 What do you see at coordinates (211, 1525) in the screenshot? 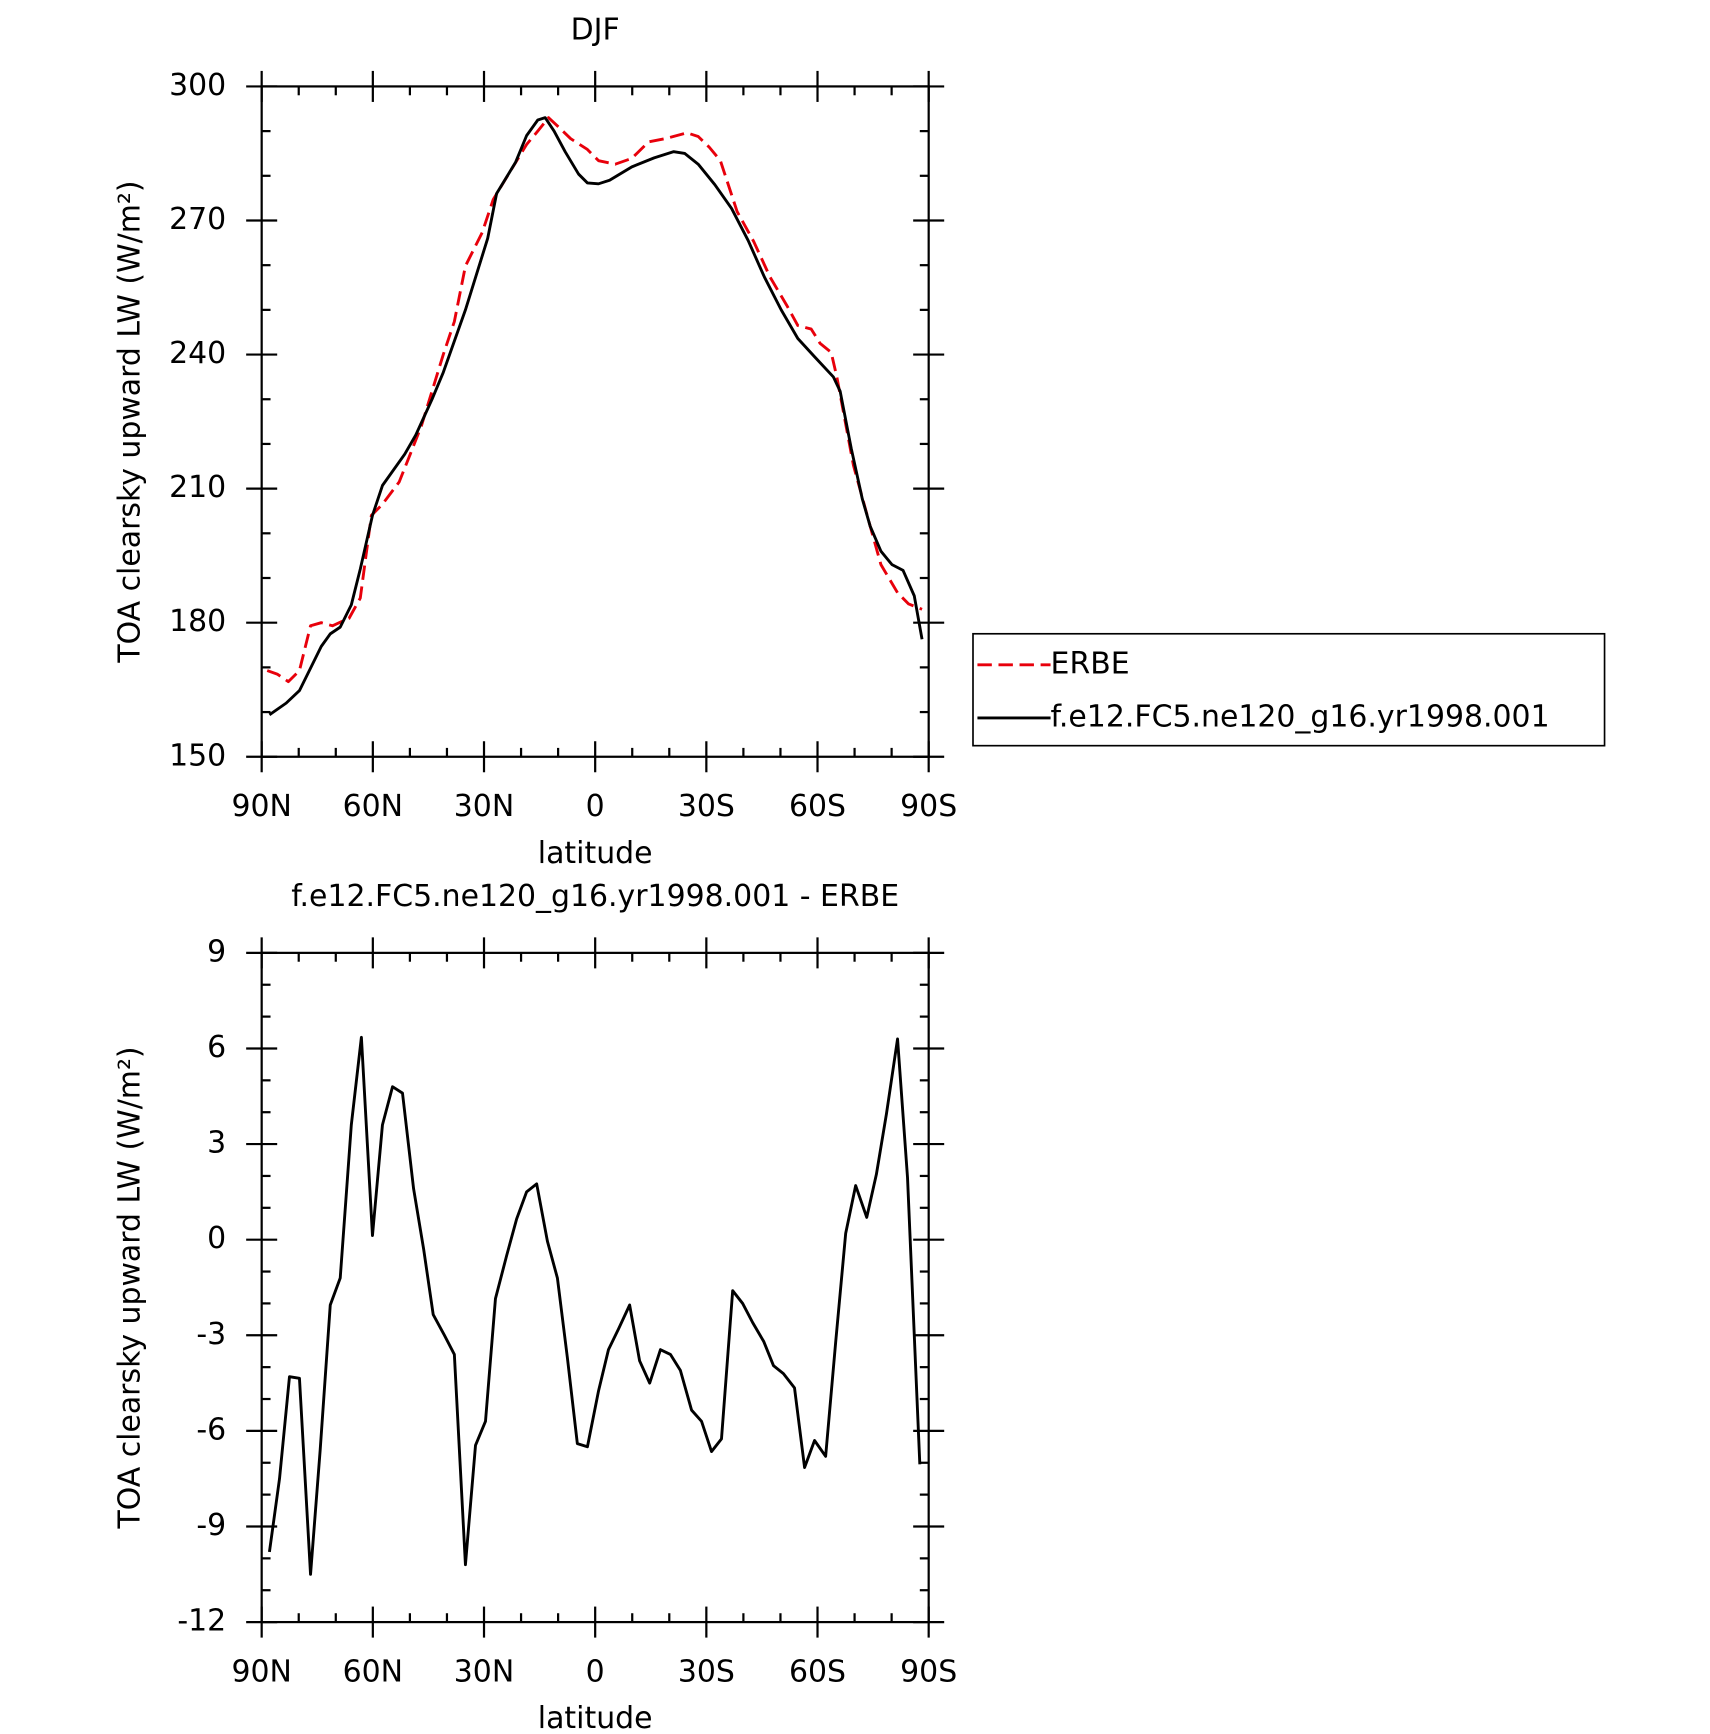
I see `y-tick-label: -9` at bounding box center [211, 1525].